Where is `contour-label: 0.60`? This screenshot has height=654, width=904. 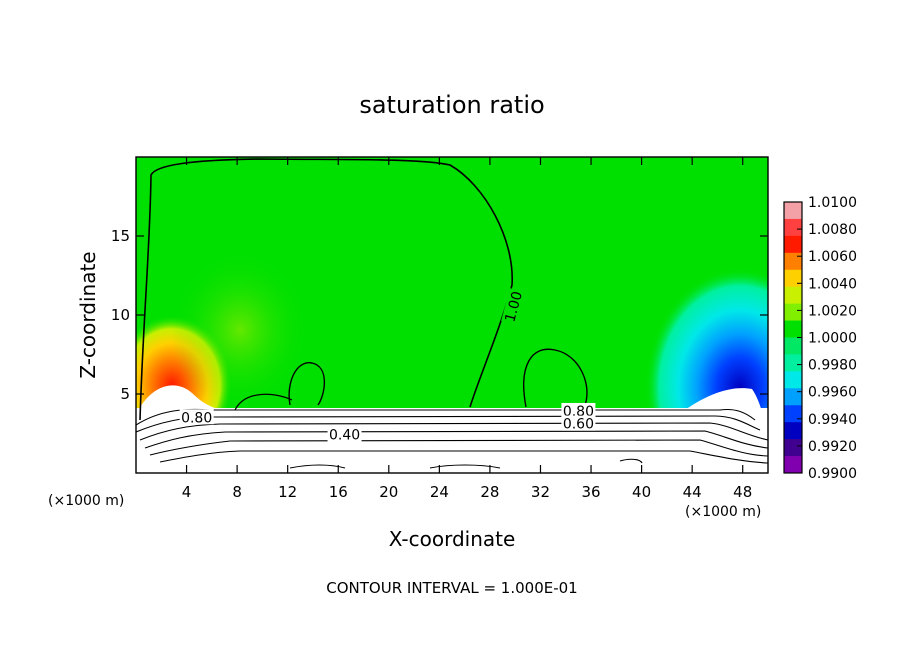
contour-label: 0.60 is located at coordinates (578, 425).